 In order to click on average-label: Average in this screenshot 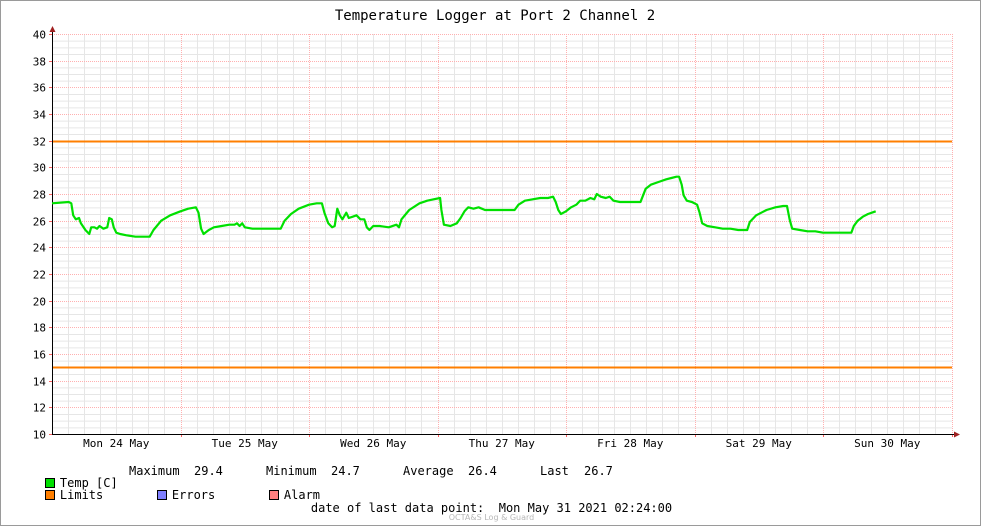, I will do `click(428, 471)`.